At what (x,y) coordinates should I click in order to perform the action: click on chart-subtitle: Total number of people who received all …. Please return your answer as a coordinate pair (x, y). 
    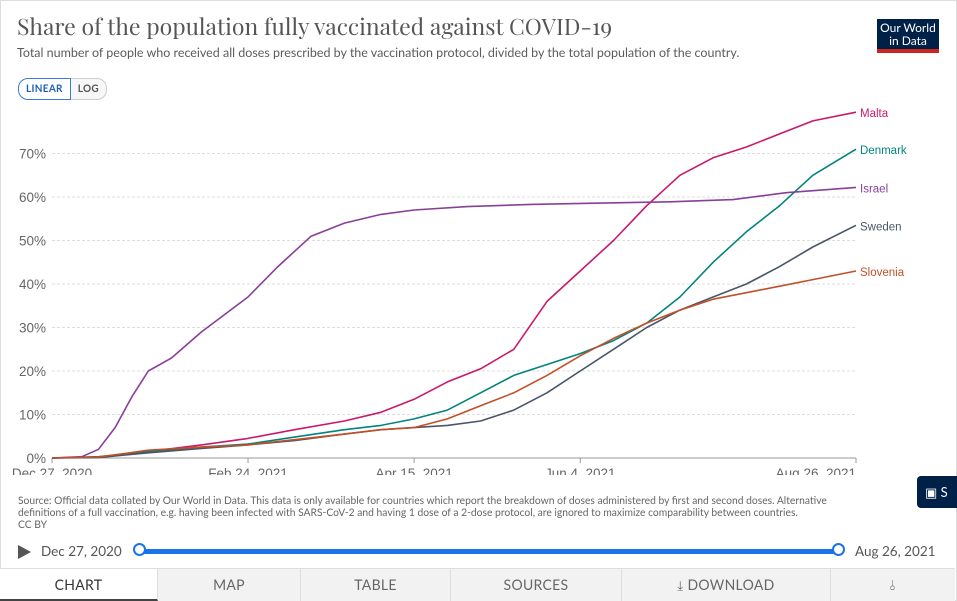
    Looking at the image, I should click on (378, 52).